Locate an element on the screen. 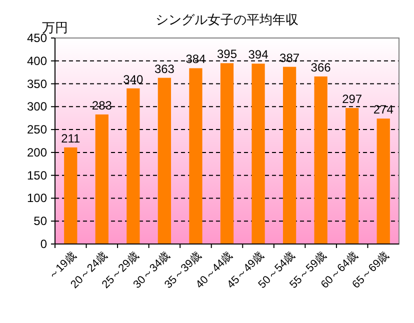 The image size is (414, 323). y-tick-label: 200 is located at coordinates (37, 152).